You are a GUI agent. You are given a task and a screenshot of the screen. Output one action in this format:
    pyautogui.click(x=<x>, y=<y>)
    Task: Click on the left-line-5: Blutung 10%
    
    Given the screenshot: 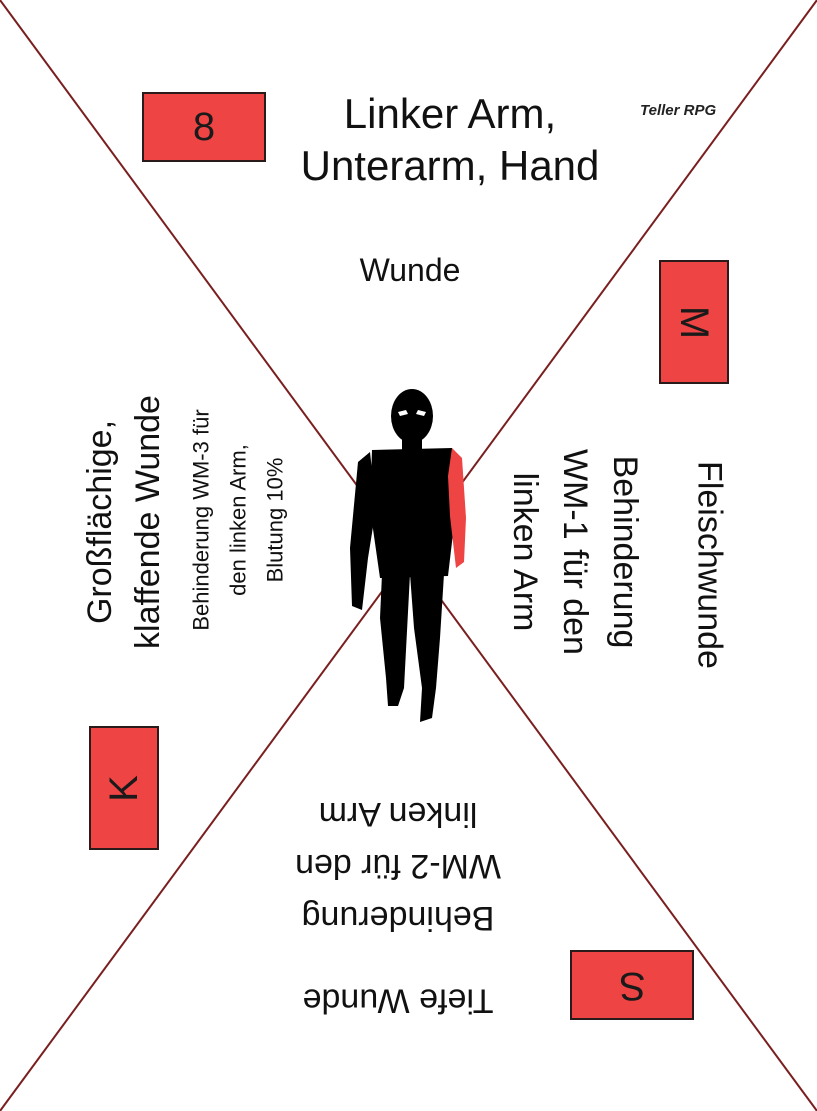 What is the action you would take?
    pyautogui.click(x=275, y=520)
    